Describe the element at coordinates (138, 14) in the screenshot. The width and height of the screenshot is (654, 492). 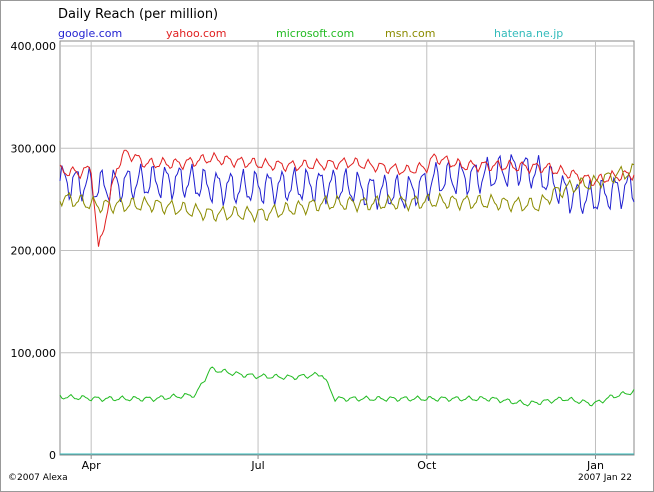
I see `chart-title: Daily Reach (per million)` at that location.